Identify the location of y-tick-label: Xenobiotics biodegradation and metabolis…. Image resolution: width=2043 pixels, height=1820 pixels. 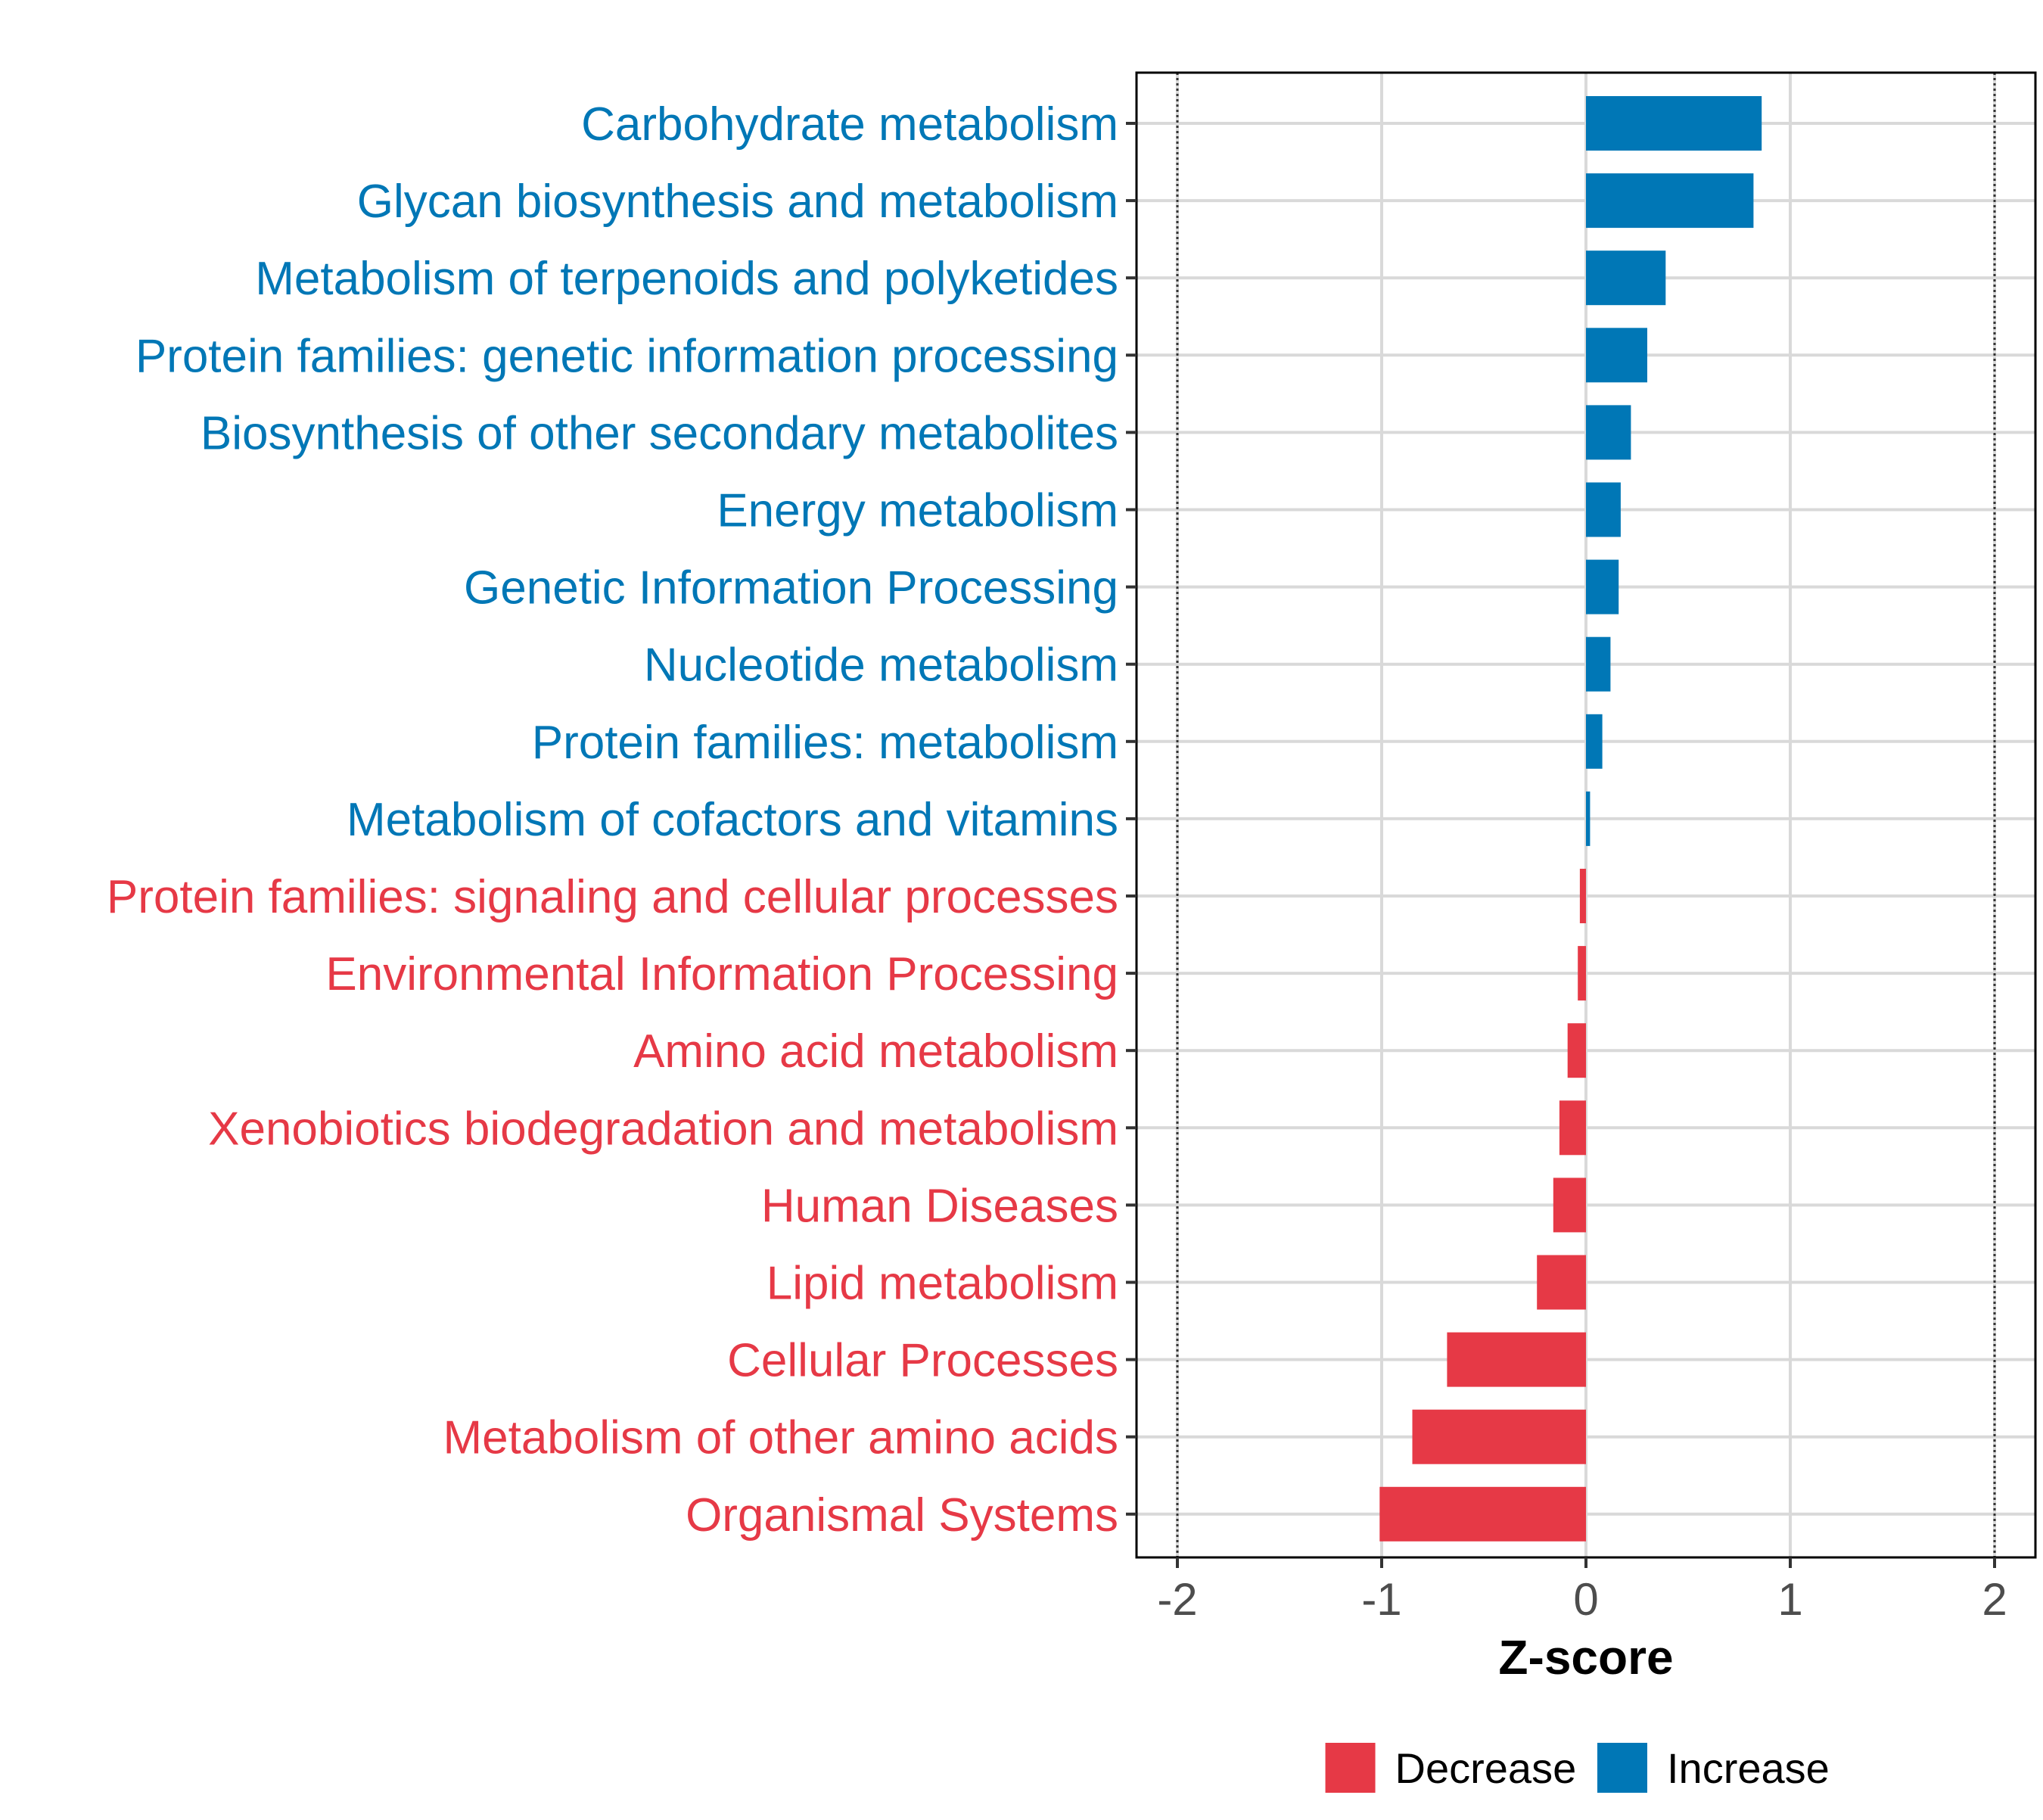
(663, 1129).